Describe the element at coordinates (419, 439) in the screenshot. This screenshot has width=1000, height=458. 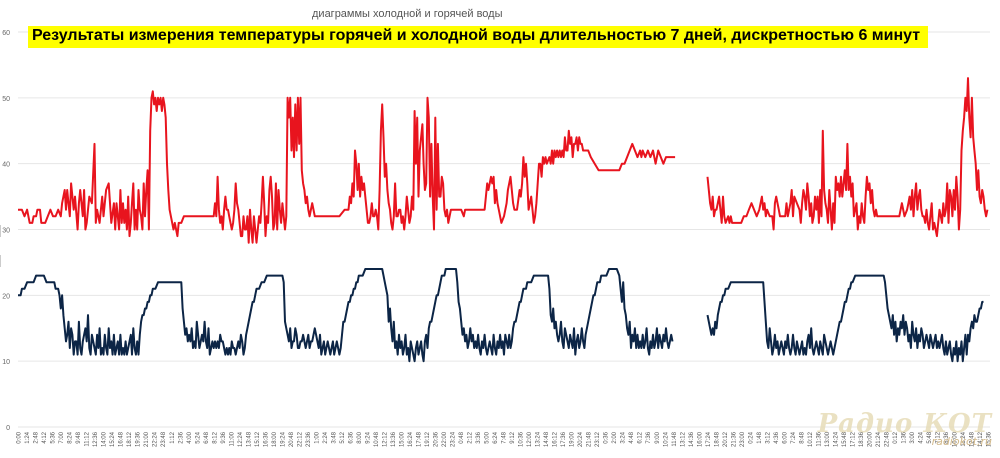
I see `x-tick-label: 17:48` at that location.